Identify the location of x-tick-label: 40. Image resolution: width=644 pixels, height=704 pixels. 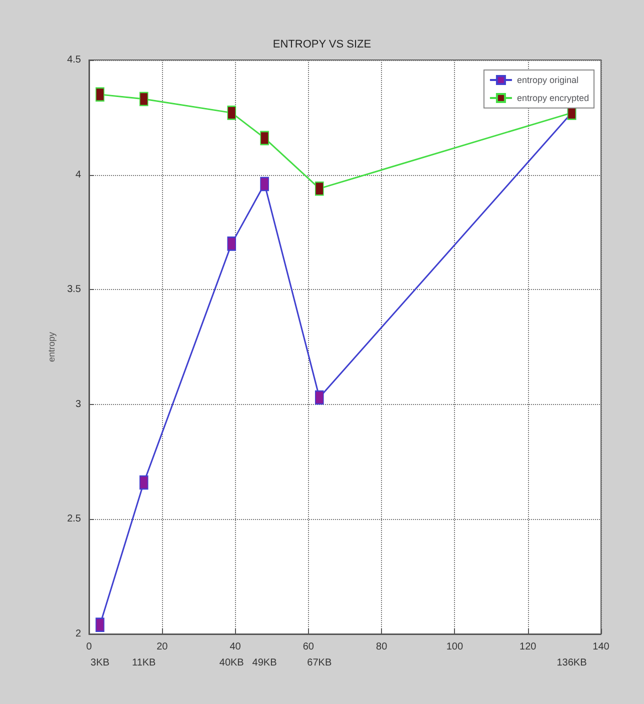
(236, 647).